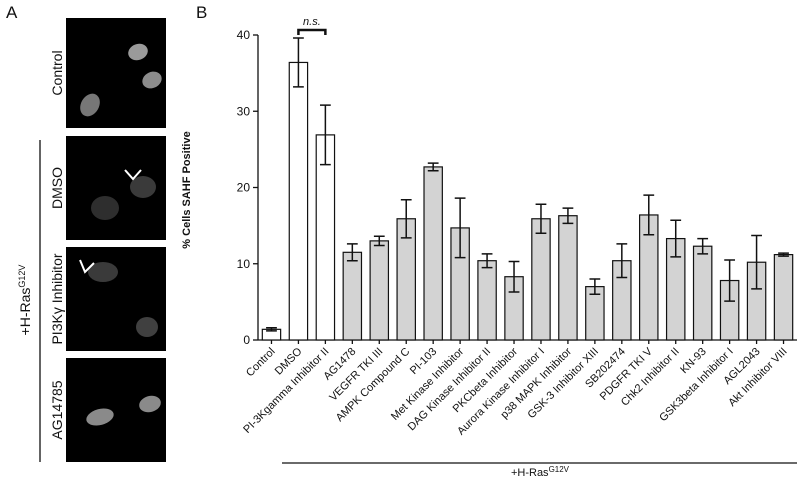 This screenshot has width=800, height=480. What do you see at coordinates (187, 189) in the screenshot?
I see `y-axis-label: % Cells SAHF Positive` at bounding box center [187, 189].